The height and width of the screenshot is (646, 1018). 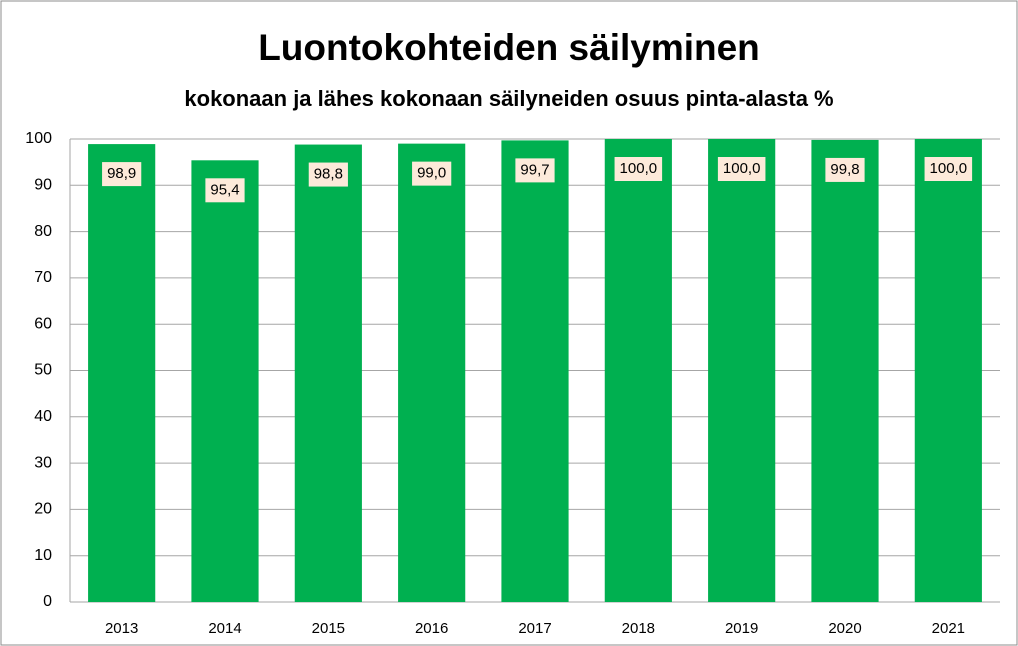 What do you see at coordinates (43, 555) in the screenshot?
I see `y-tick-label: 10` at bounding box center [43, 555].